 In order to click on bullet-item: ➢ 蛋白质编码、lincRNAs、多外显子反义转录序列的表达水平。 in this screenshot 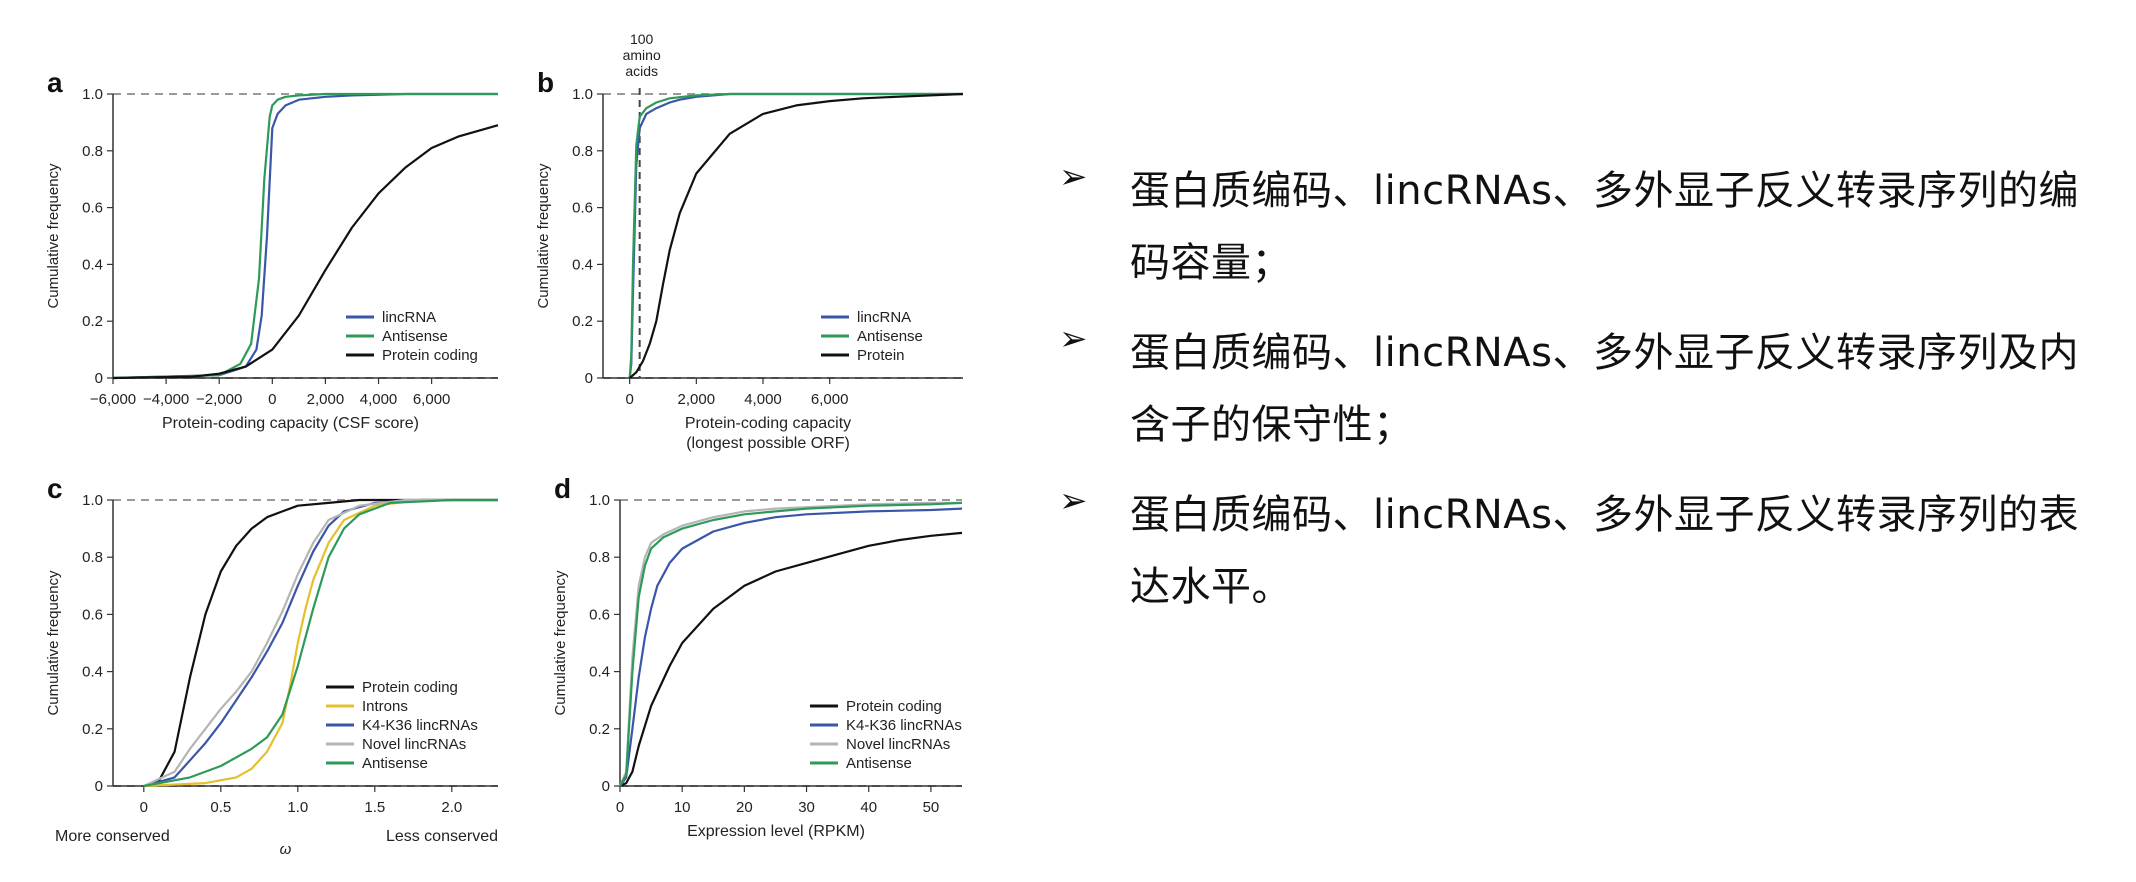, I will do `click(1585, 551)`.